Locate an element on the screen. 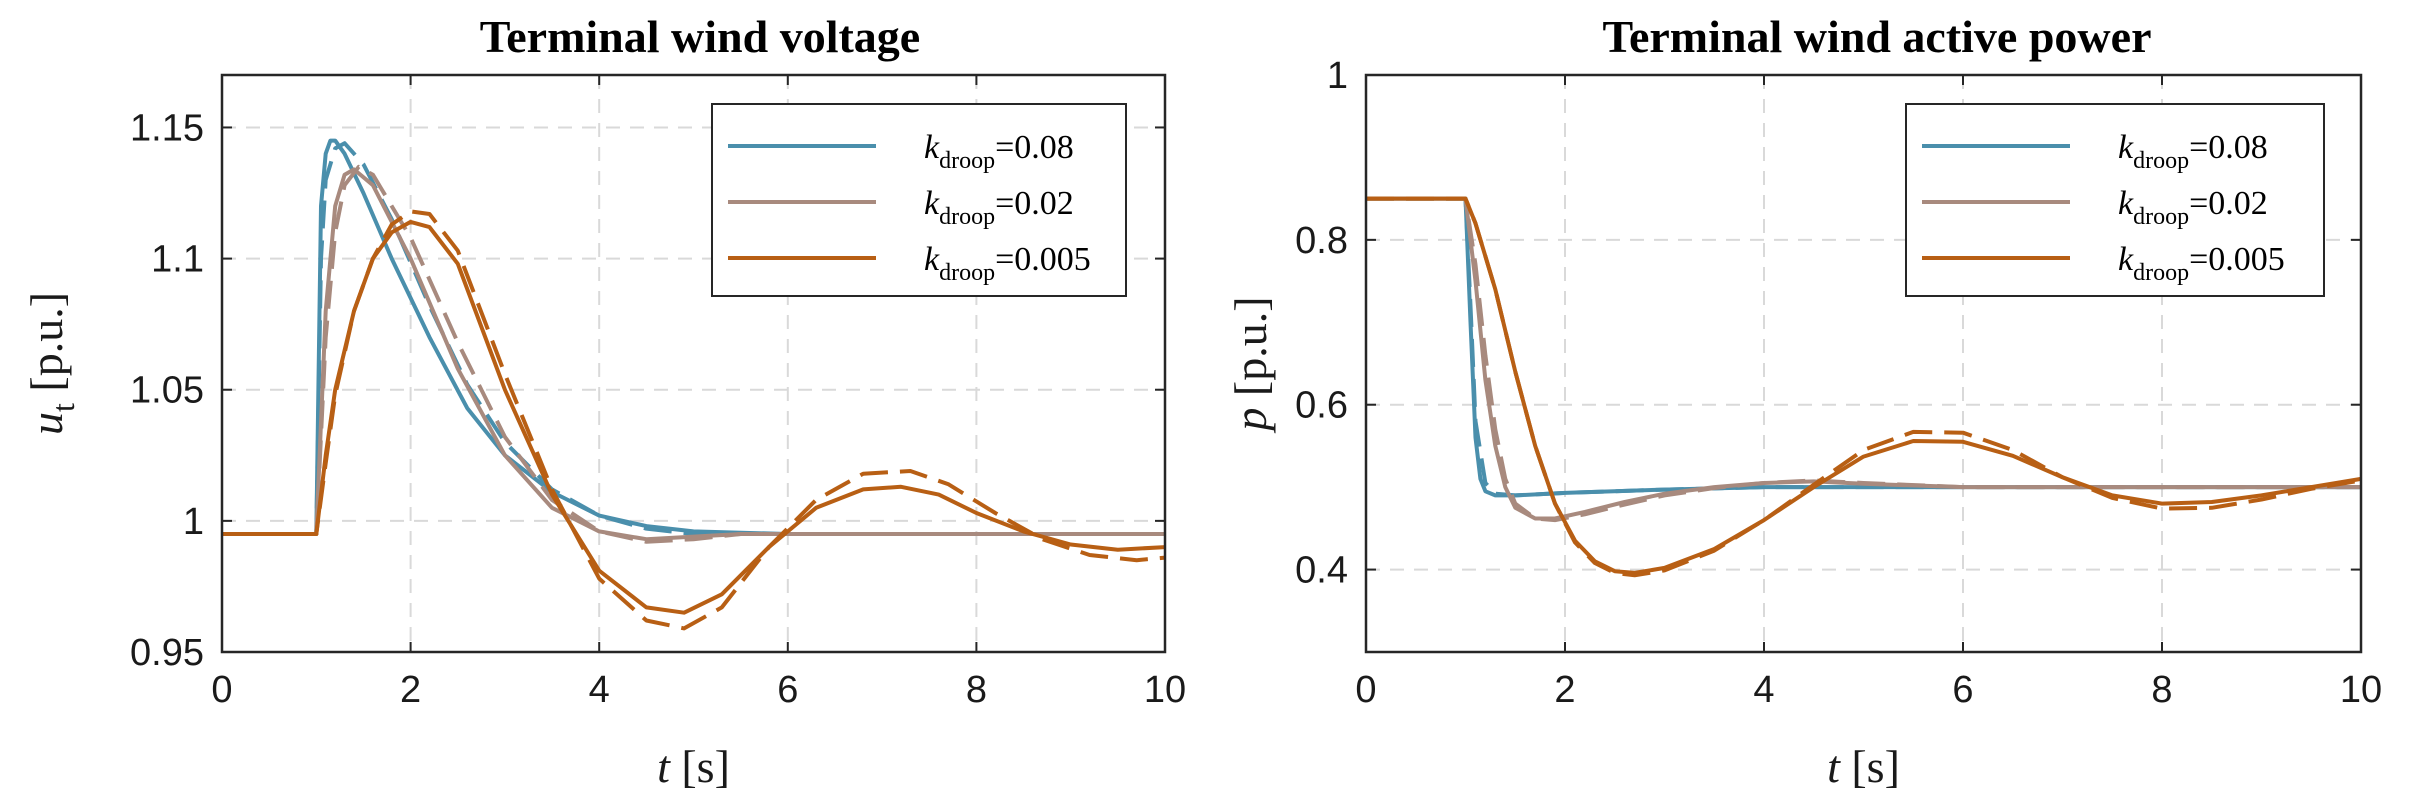 This screenshot has width=2410, height=797. y-axis-variable: p is located at coordinates (1250, 421).